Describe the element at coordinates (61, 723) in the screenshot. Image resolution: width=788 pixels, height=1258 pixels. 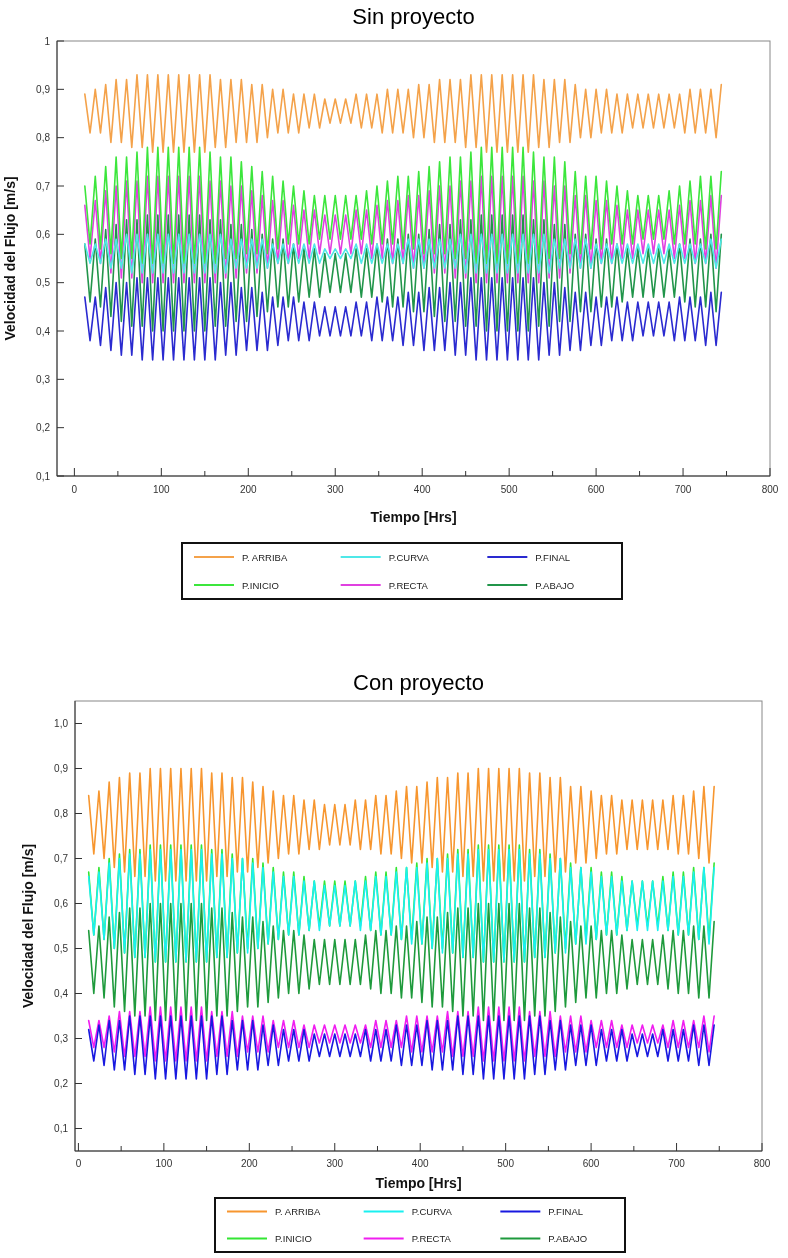
I see `y-tick-label: 1,0` at that location.